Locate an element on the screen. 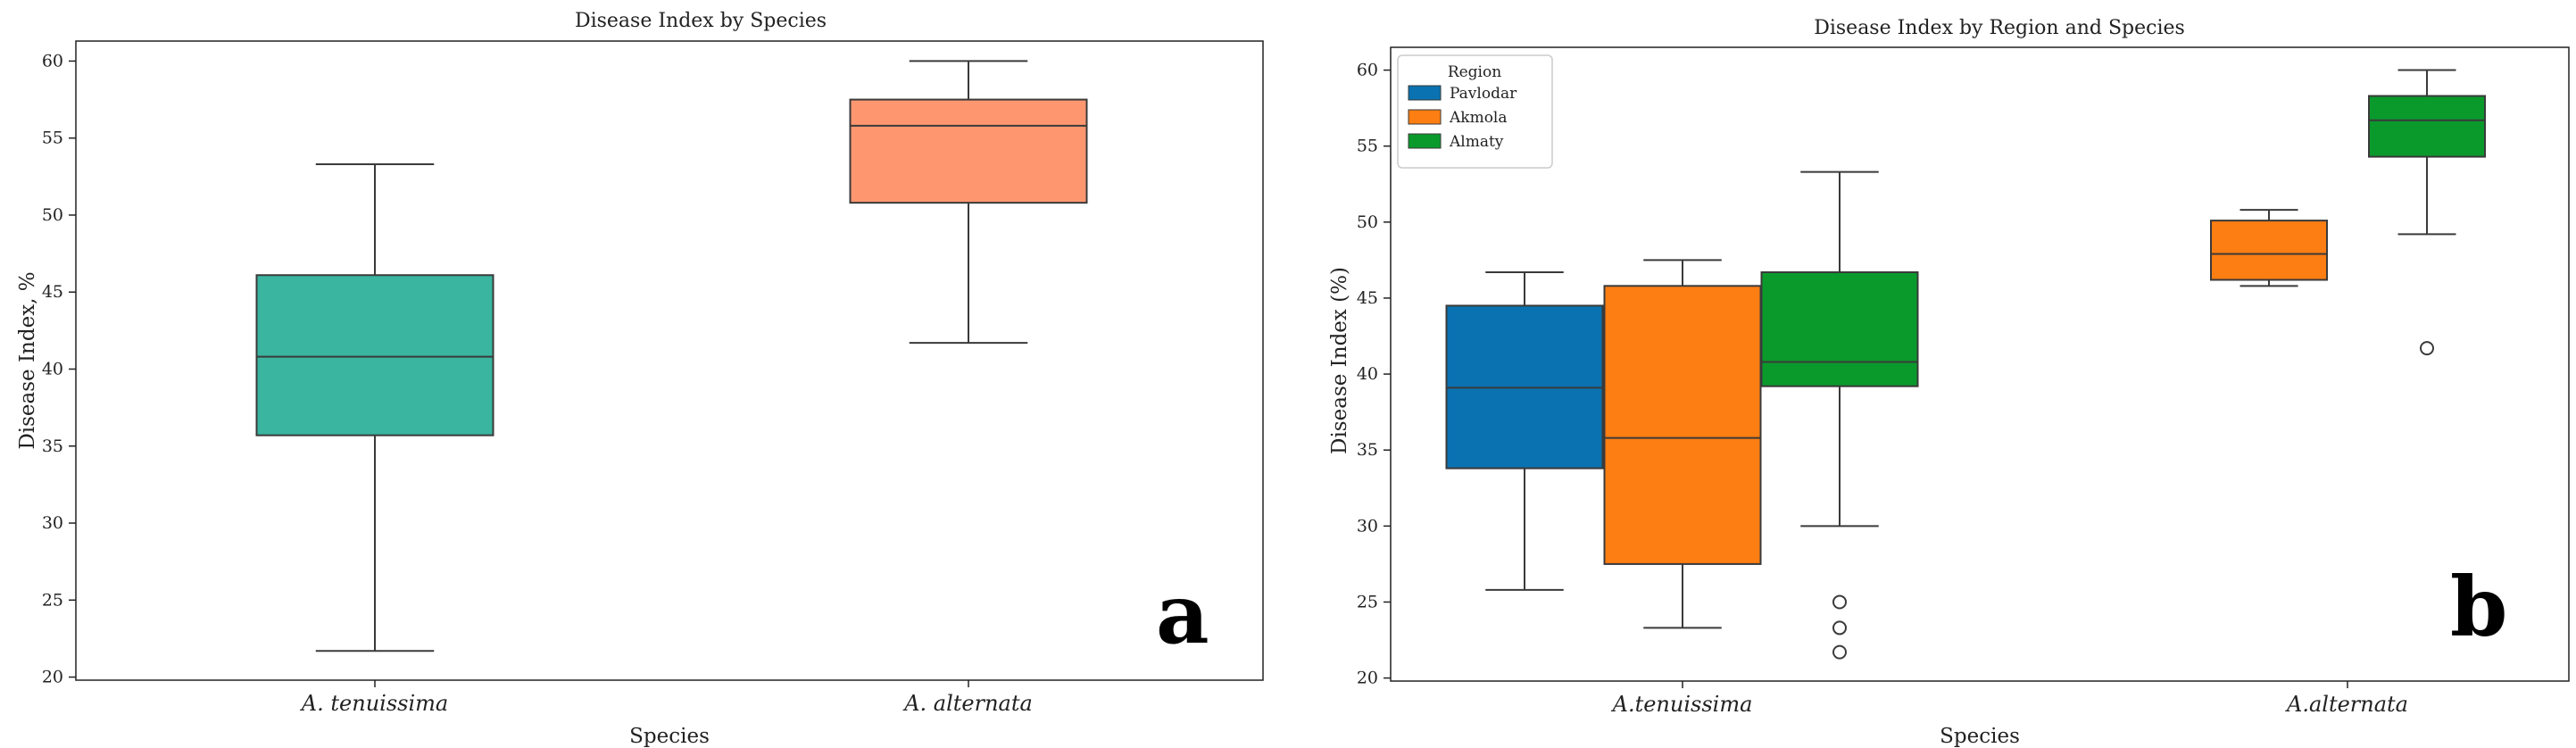 The width and height of the screenshot is (2576, 748). box-atenuissima is located at coordinates (375, 407).